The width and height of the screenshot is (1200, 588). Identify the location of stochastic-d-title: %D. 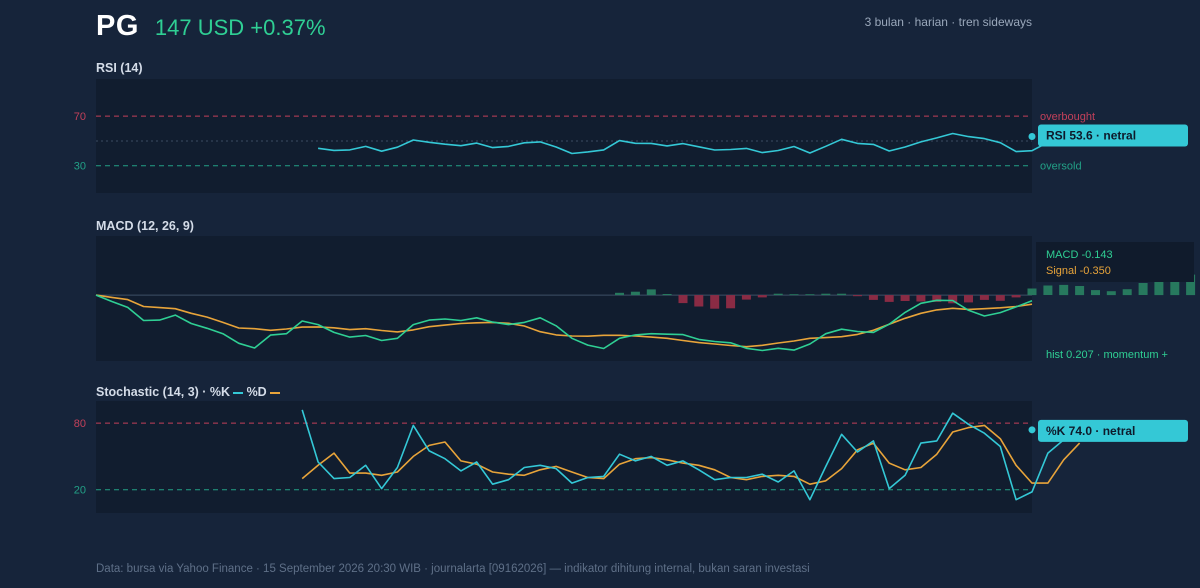
(256, 392).